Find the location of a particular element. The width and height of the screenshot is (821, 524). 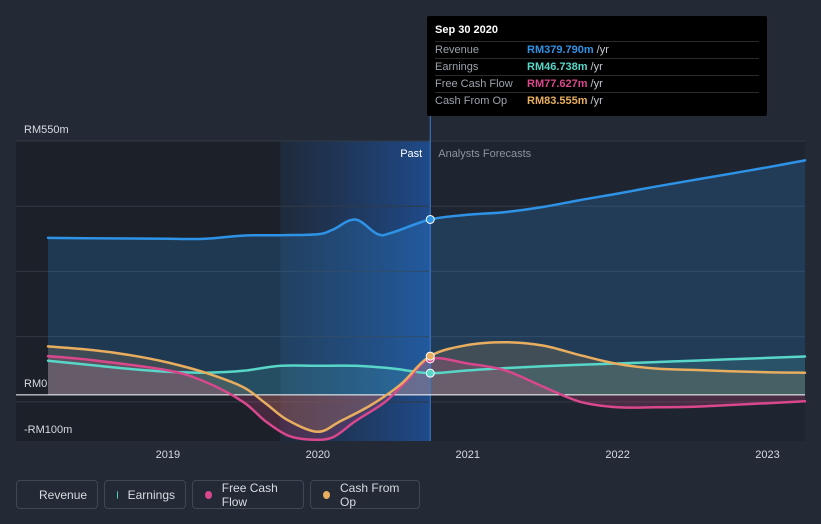

forecast-label: Analysts Forecasts is located at coordinates (484, 154).